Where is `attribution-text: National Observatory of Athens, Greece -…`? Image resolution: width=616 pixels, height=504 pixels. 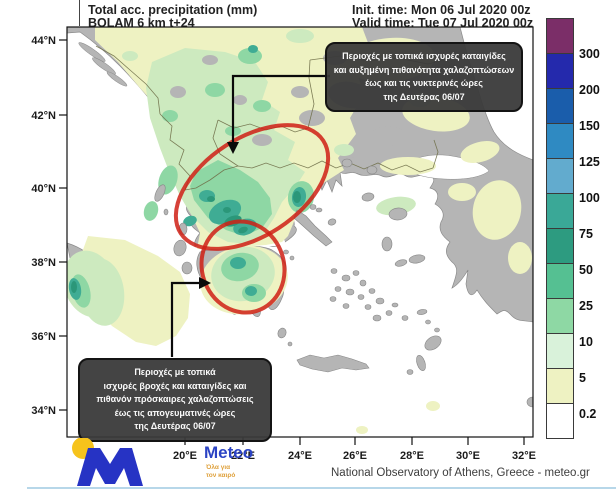 attribution-text: National Observatory of Athens, Greece -… is located at coordinates (460, 473).